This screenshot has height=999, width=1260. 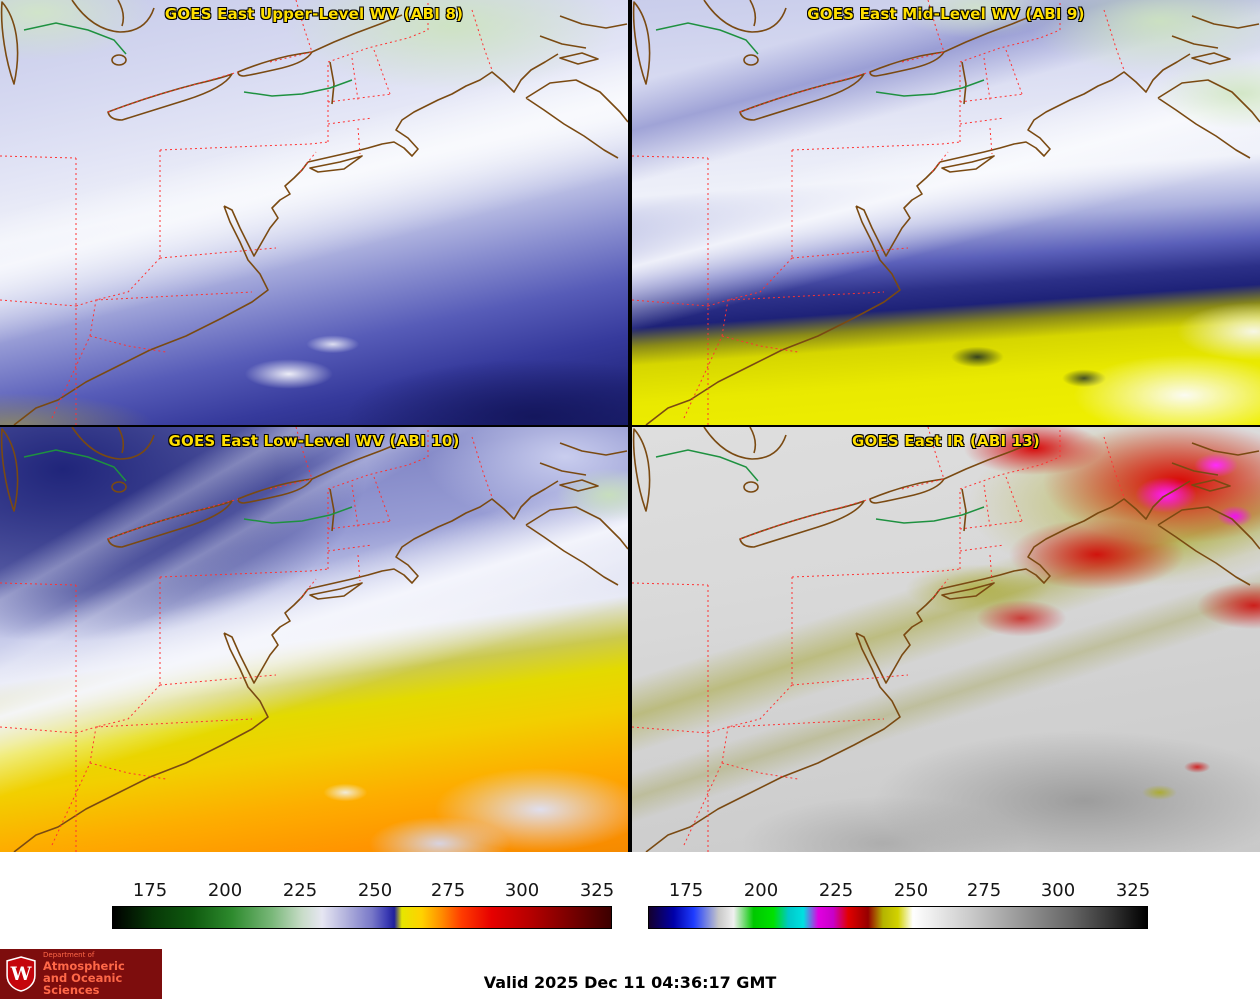 I want to click on wv-colorbar: 175 200 225 250 275 300 325, so click(x=363, y=903).